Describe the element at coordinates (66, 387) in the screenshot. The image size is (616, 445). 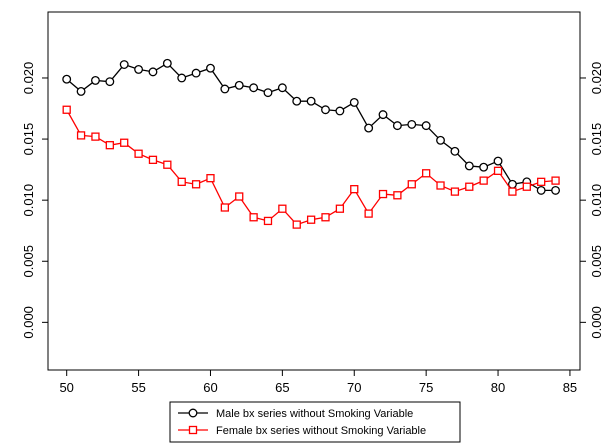
I see `x-tick-label: 50` at that location.